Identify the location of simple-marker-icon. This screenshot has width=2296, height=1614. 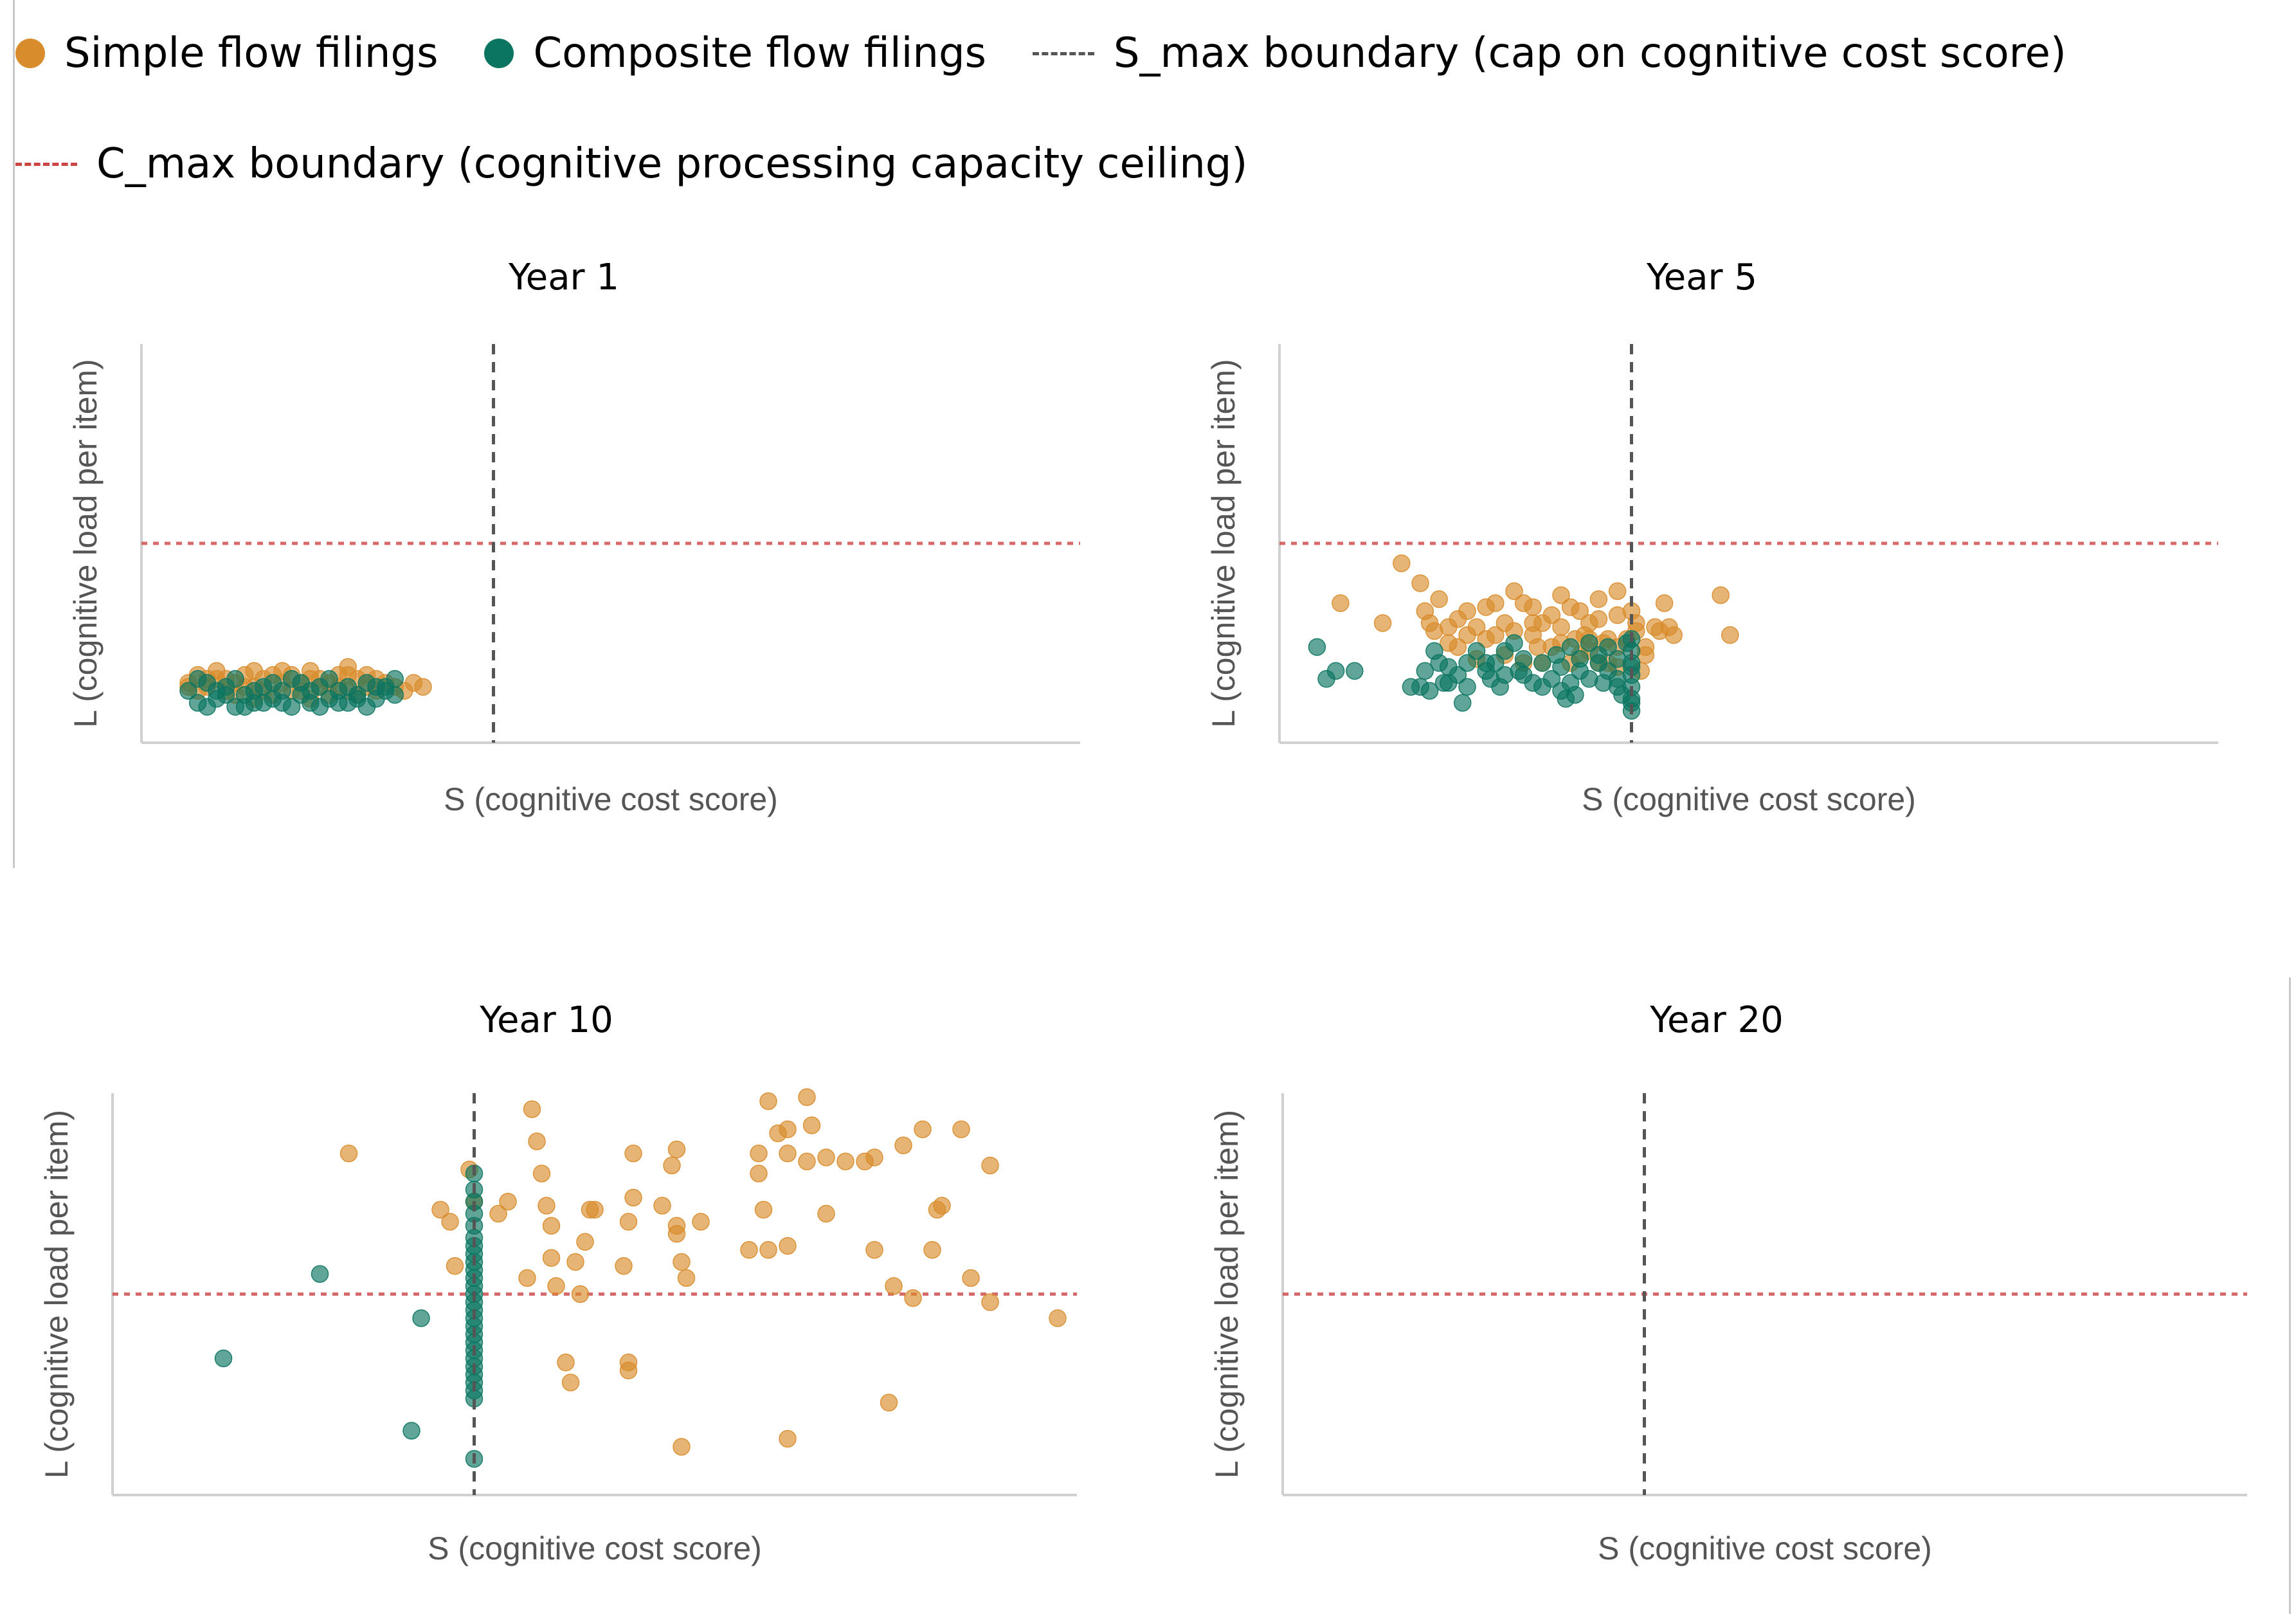
(30, 53).